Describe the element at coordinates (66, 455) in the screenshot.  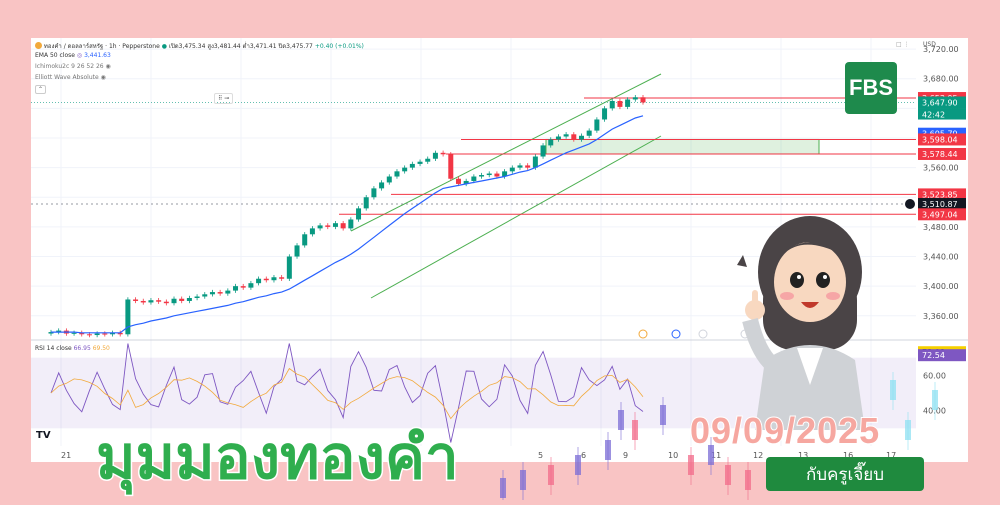
I see `x-tick-label: 21` at that location.